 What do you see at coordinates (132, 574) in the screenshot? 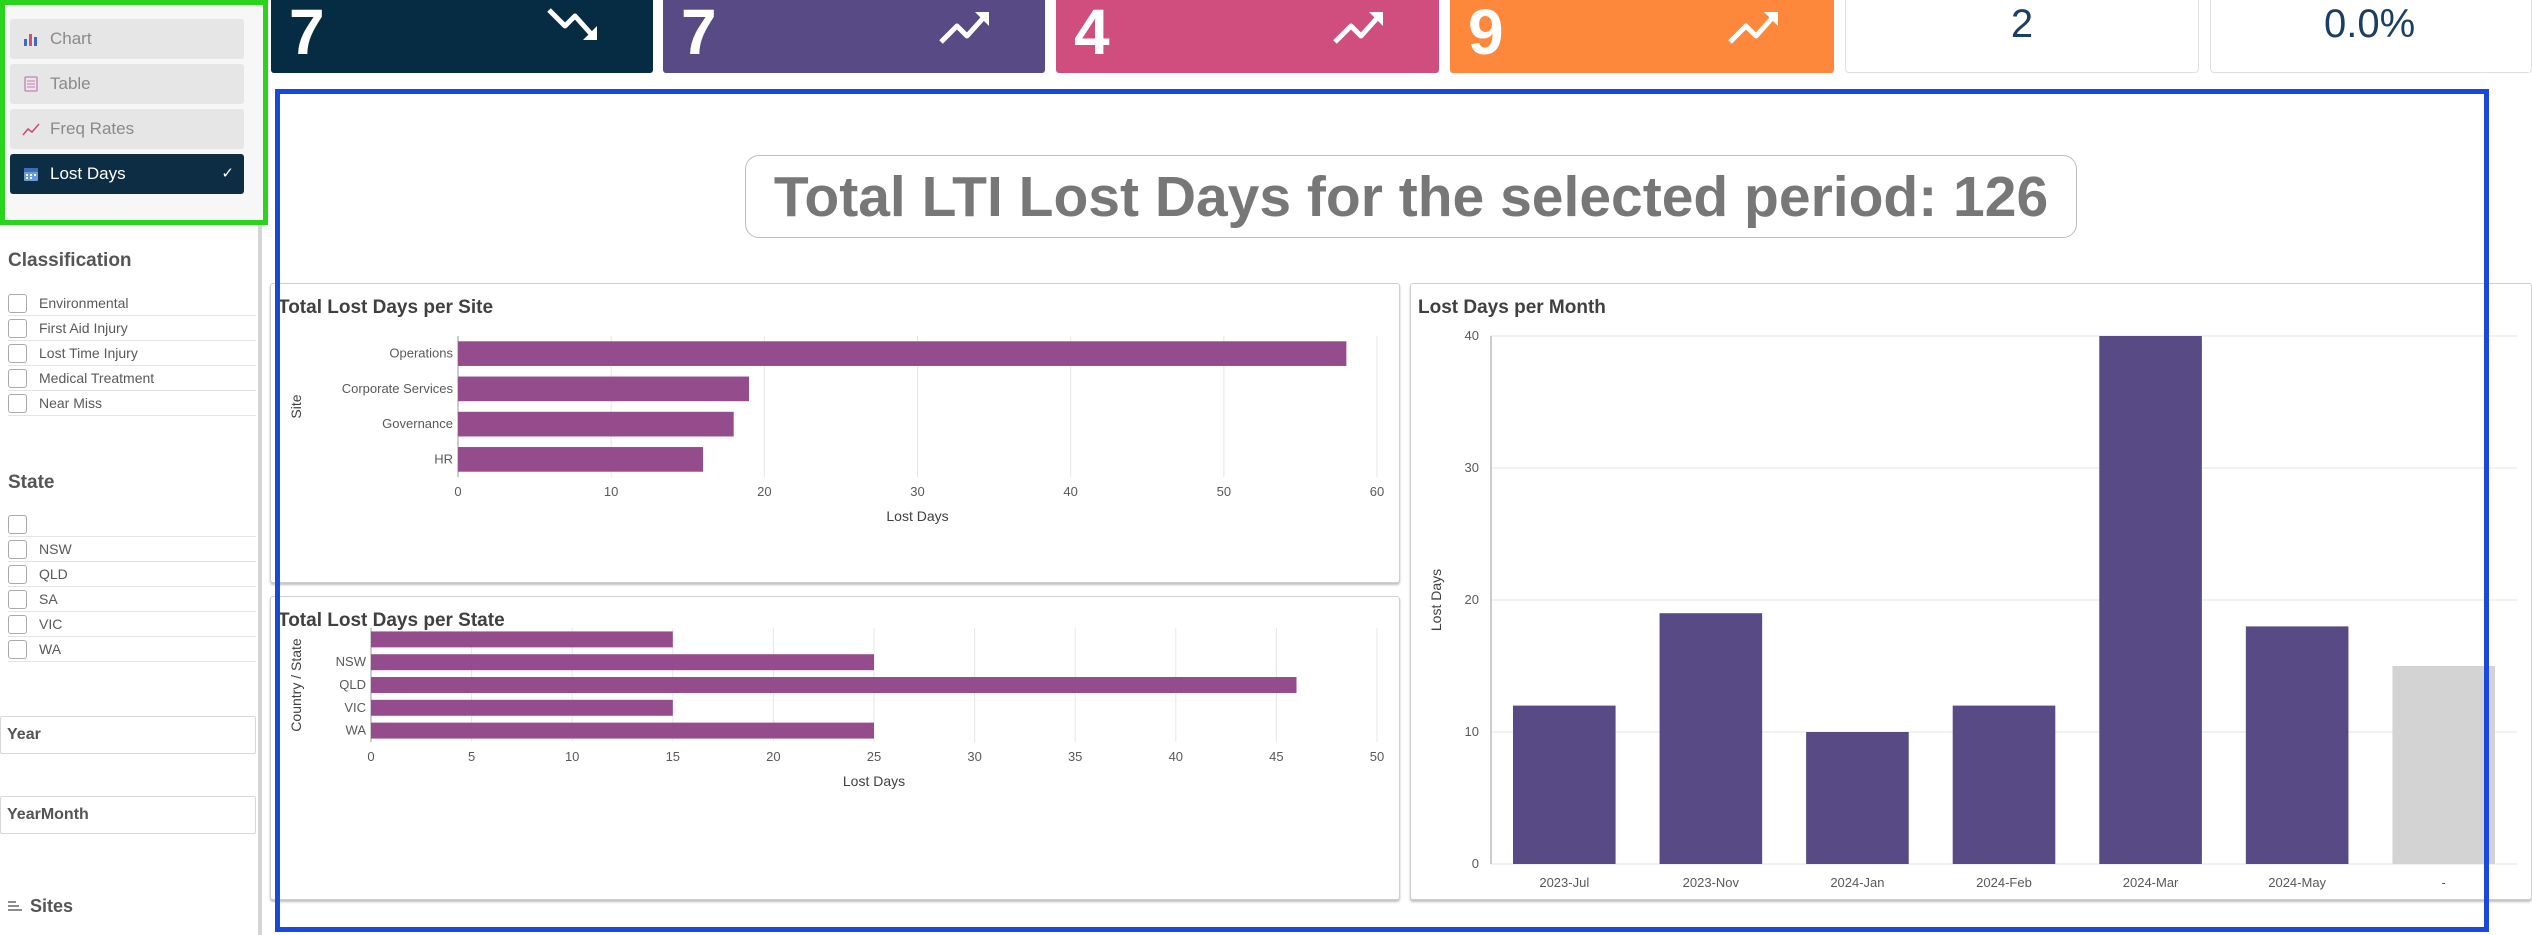
I see `state-option: QLD` at bounding box center [132, 574].